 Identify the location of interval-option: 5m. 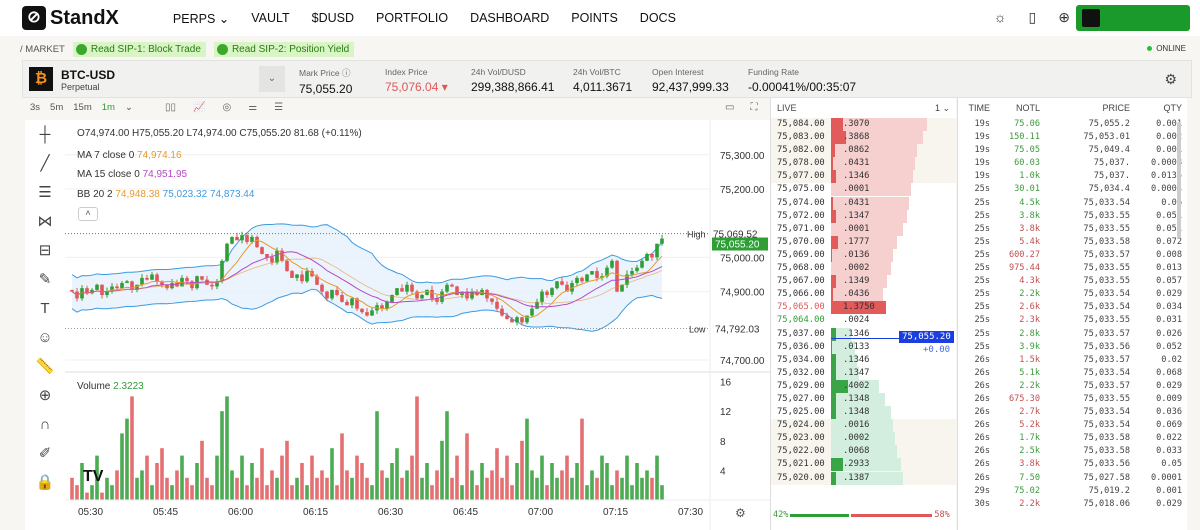
(57, 107).